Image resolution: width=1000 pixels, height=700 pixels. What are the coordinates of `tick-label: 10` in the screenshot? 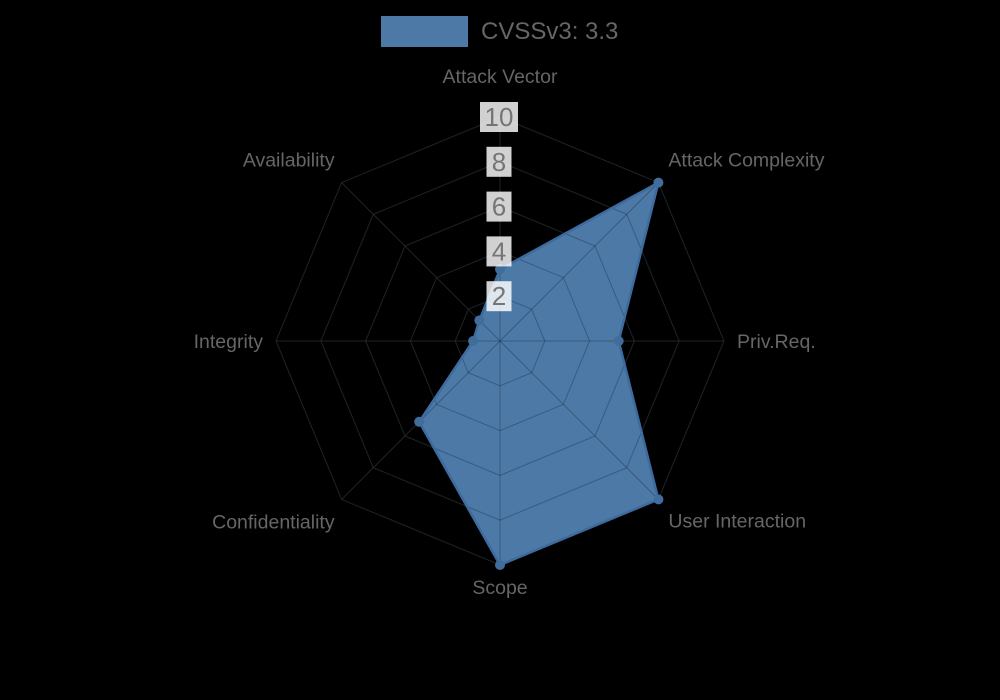 It's located at (499, 117).